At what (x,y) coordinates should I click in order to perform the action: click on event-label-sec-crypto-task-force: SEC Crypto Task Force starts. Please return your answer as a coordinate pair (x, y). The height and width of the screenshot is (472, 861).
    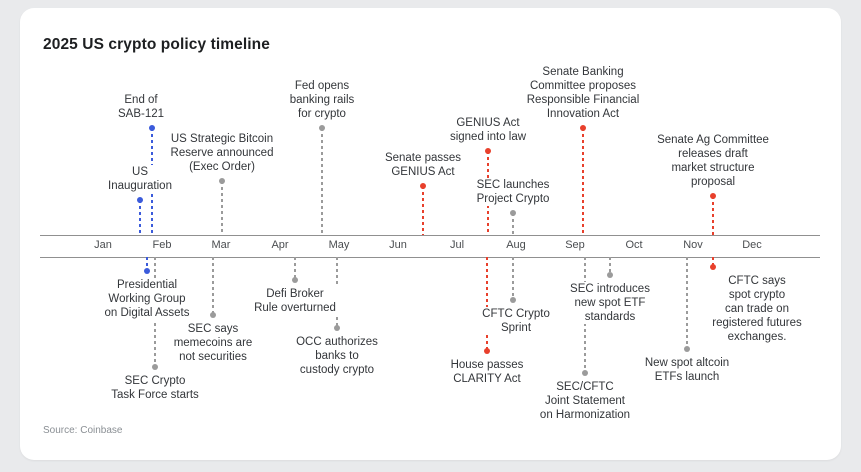
    Looking at the image, I should click on (155, 388).